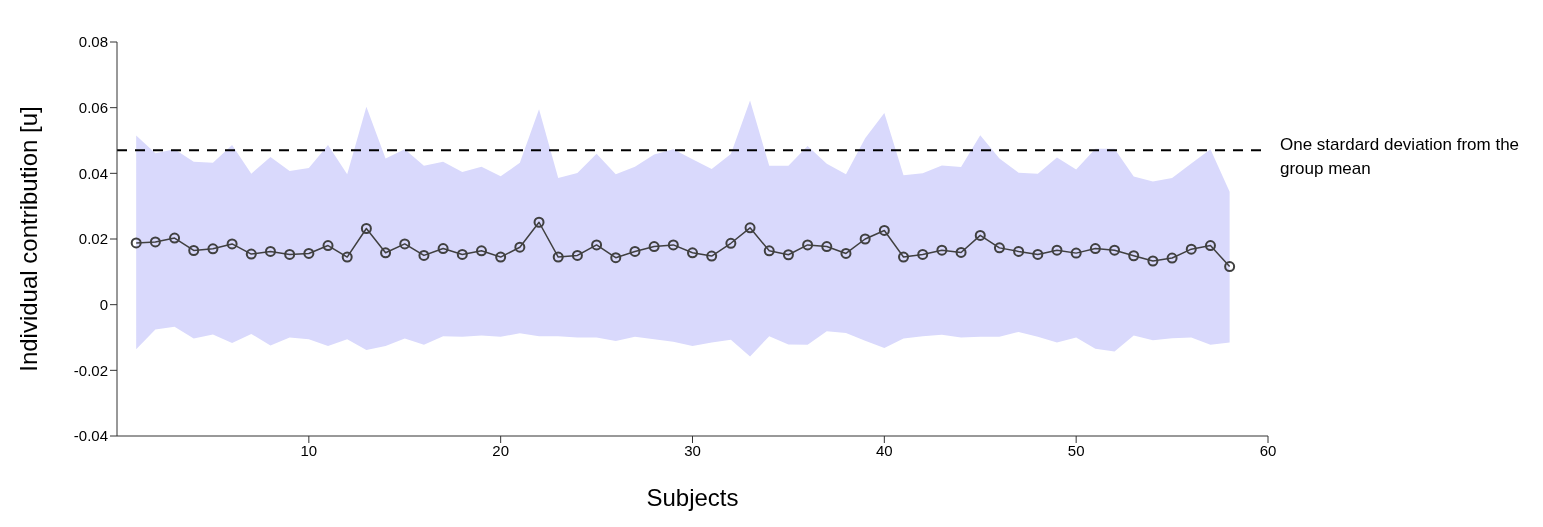 This screenshot has height=527, width=1543. Describe the element at coordinates (501, 450) in the screenshot. I see `x-tick-label: 20` at that location.